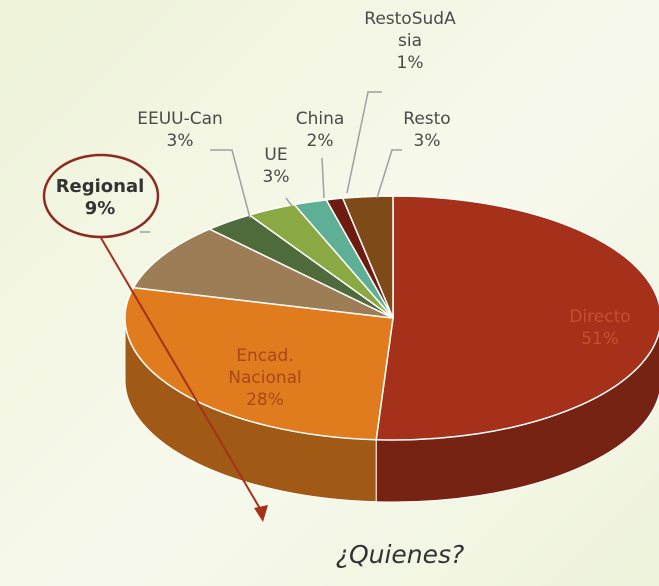 The height and width of the screenshot is (586, 659). I want to click on label-value: 28%, so click(265, 400).